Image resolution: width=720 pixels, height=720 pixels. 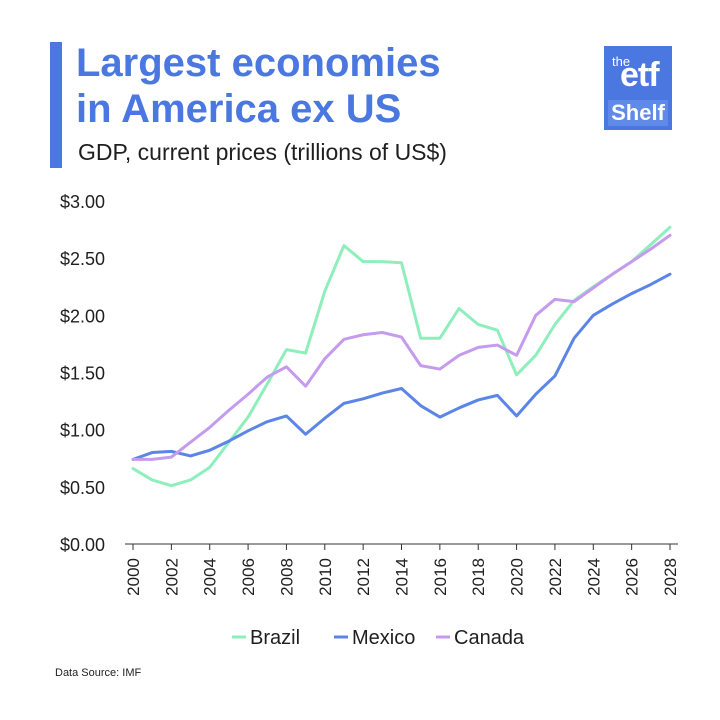 I want to click on x-tick-label: 2014, so click(x=402, y=577).